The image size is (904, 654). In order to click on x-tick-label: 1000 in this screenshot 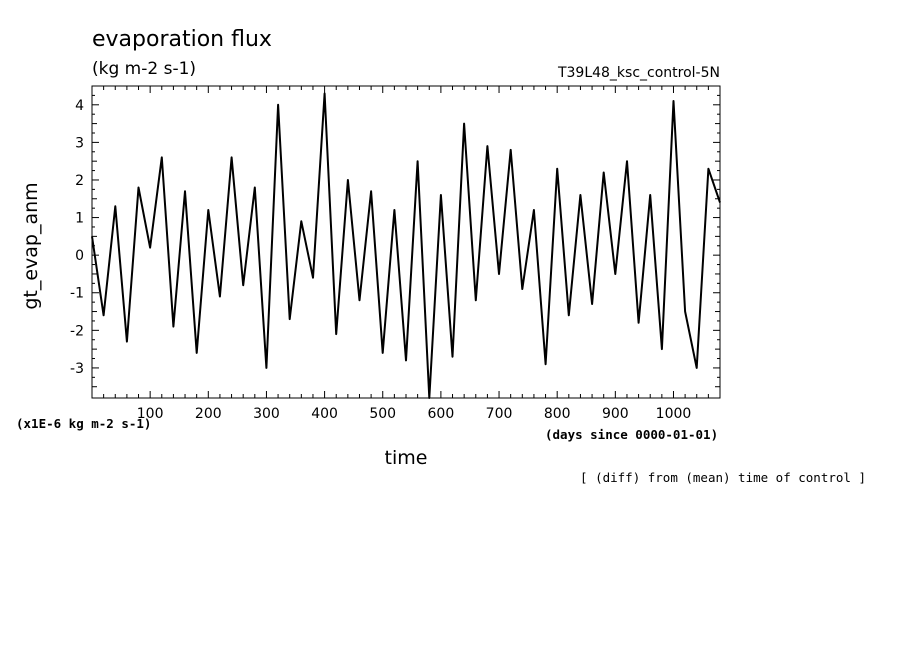, I will do `click(674, 414)`.